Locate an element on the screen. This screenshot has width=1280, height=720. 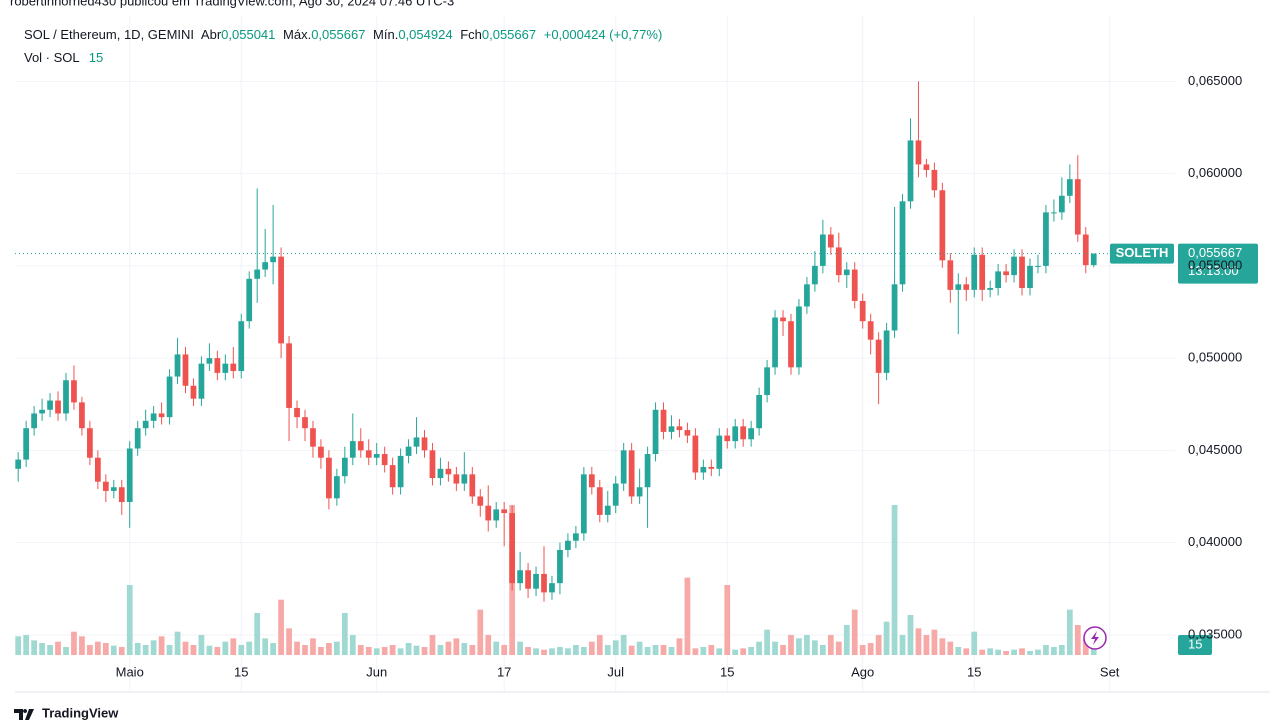
footer-text: TradingView is located at coordinates (80, 712).